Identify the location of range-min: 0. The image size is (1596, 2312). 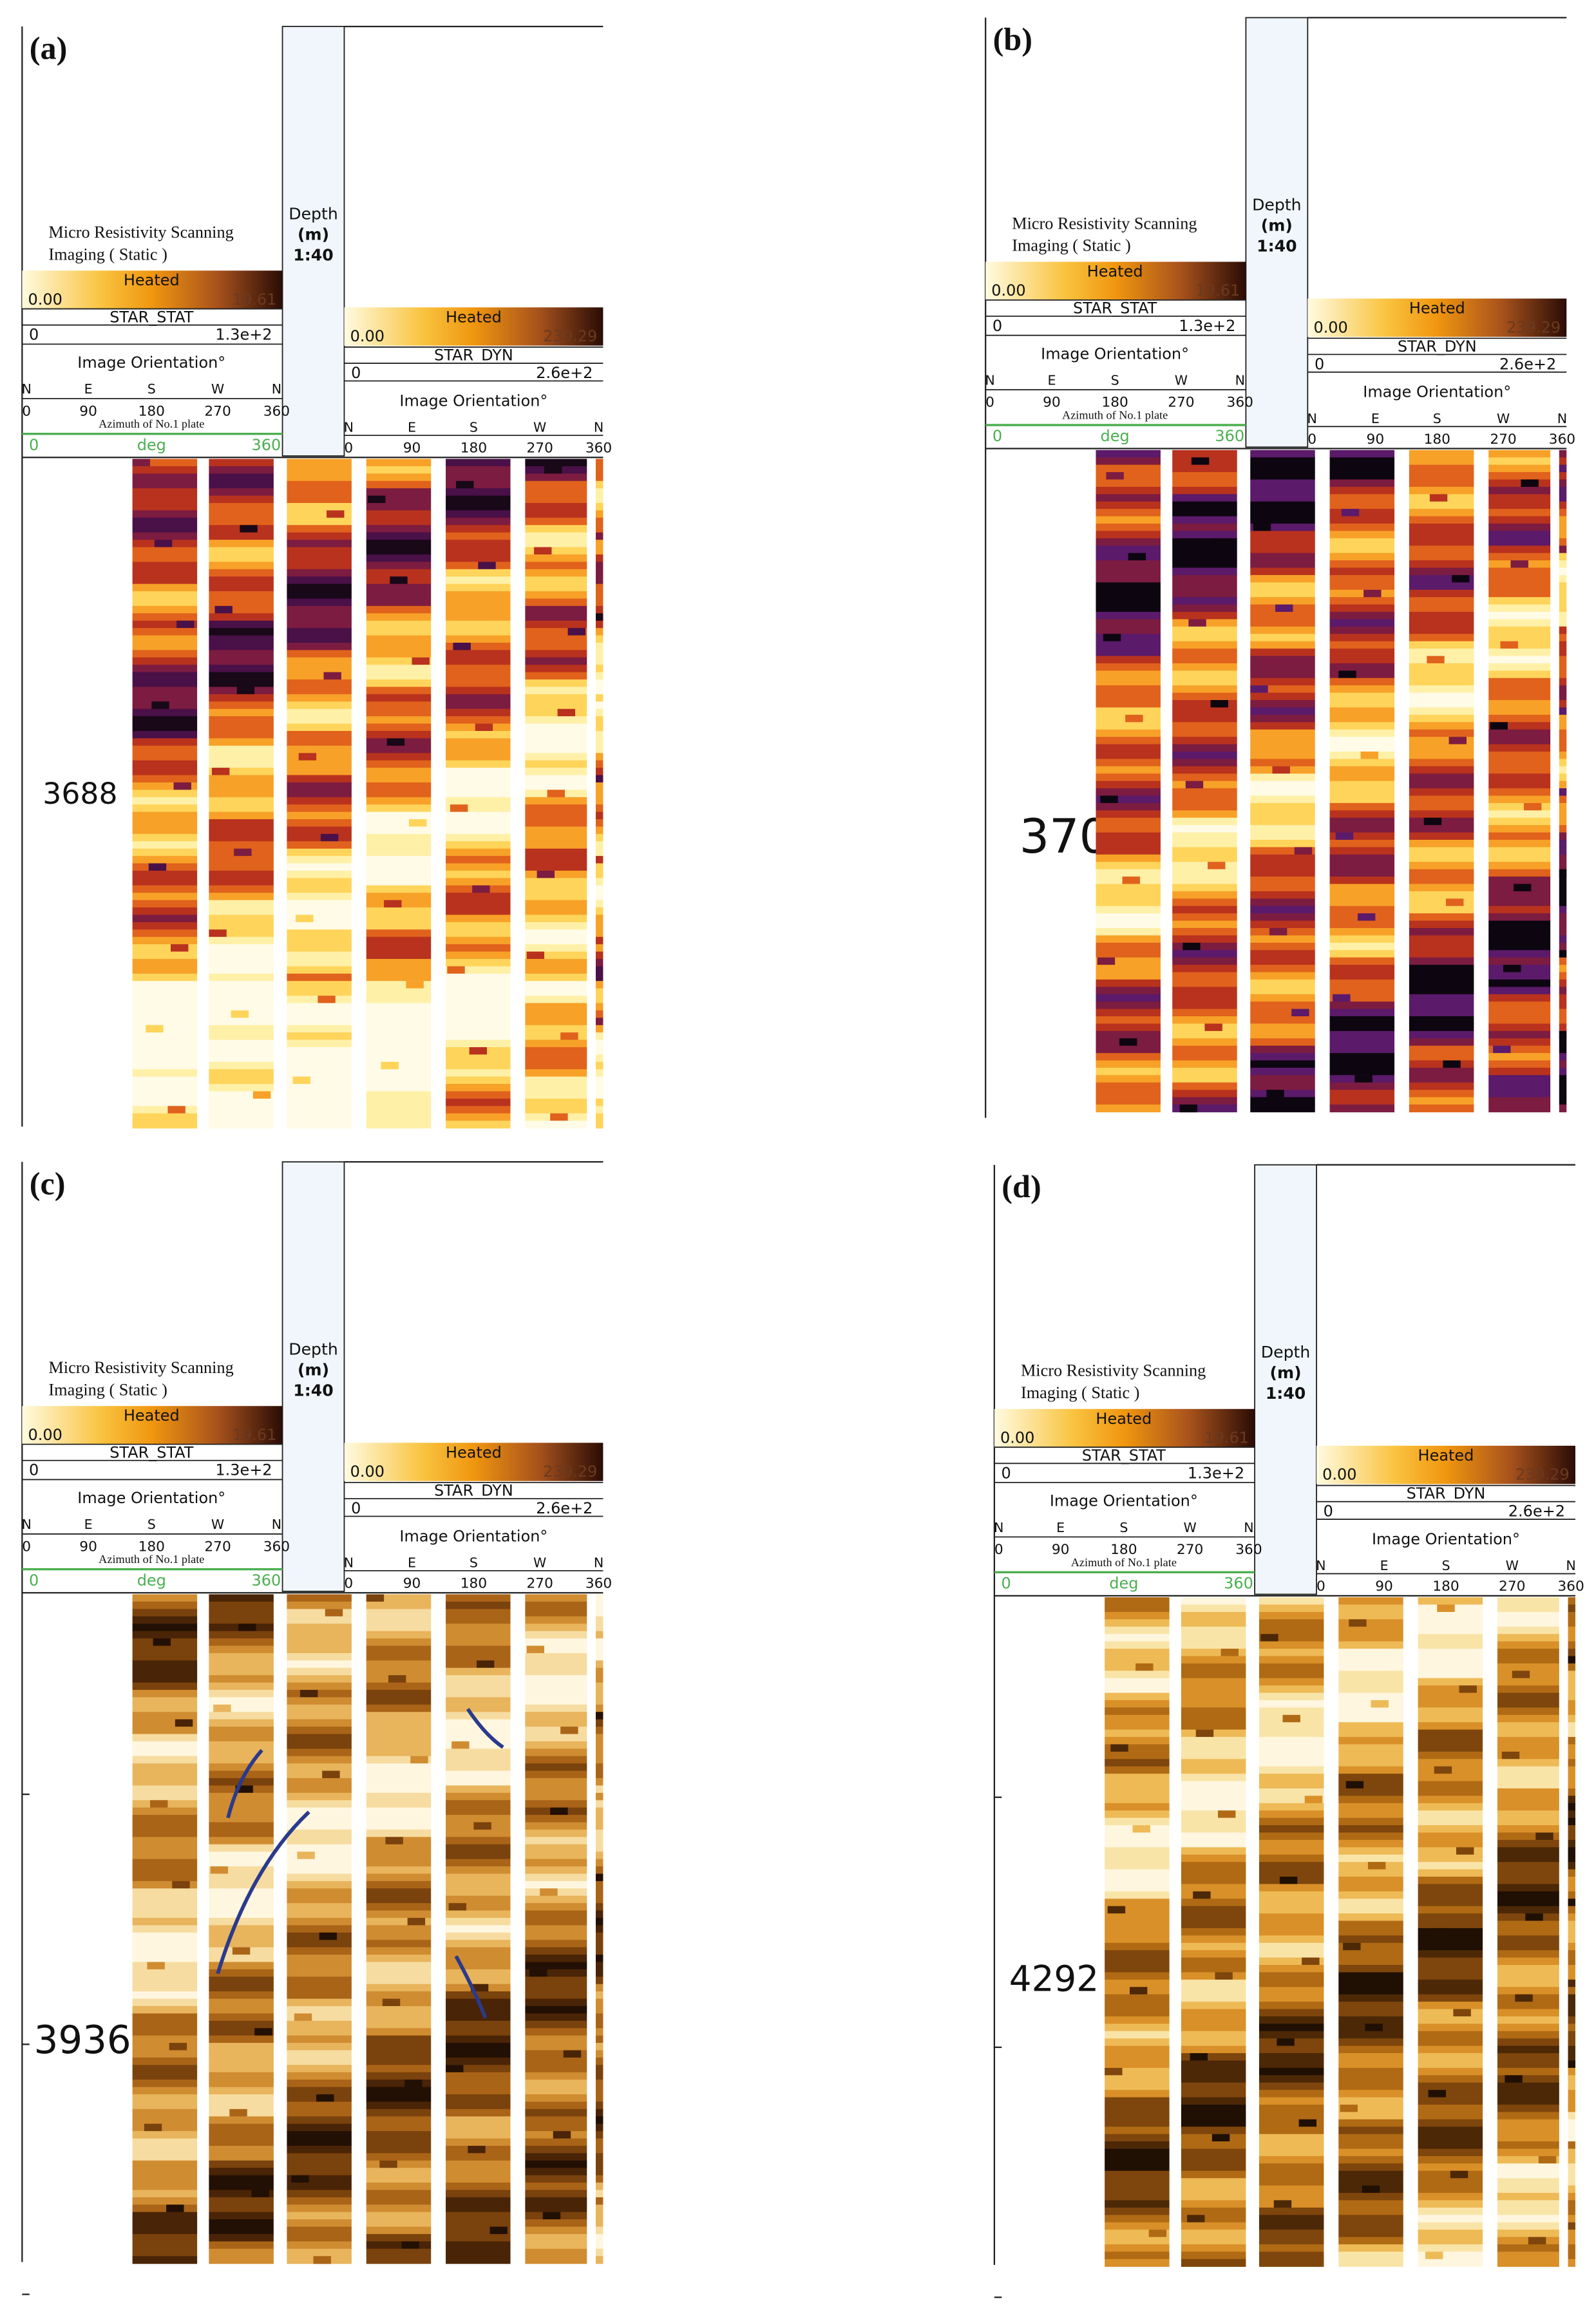
(34, 335).